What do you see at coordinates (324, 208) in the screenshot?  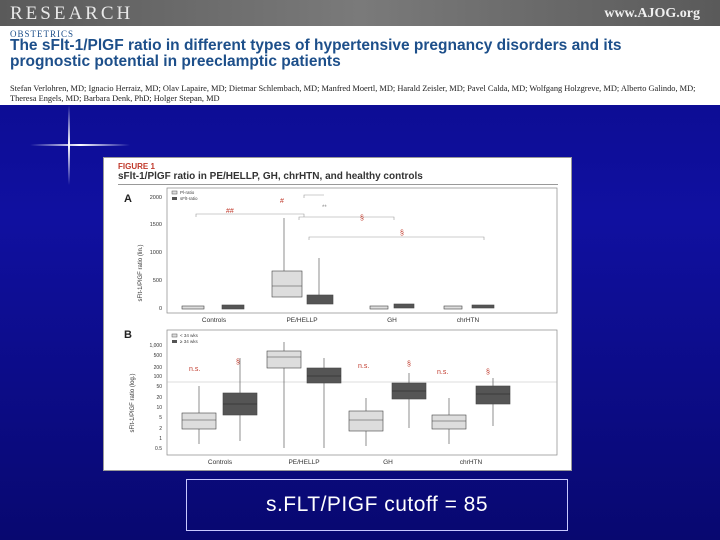 I see `significance-marker: **` at bounding box center [324, 208].